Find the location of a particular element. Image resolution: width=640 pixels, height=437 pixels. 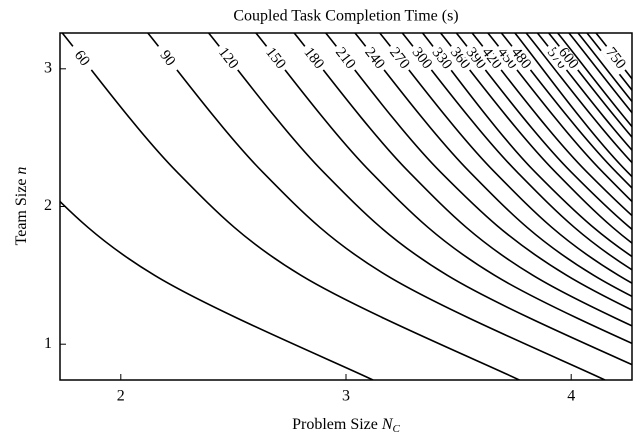

y-axis-symbol: n is located at coordinates (21, 171).